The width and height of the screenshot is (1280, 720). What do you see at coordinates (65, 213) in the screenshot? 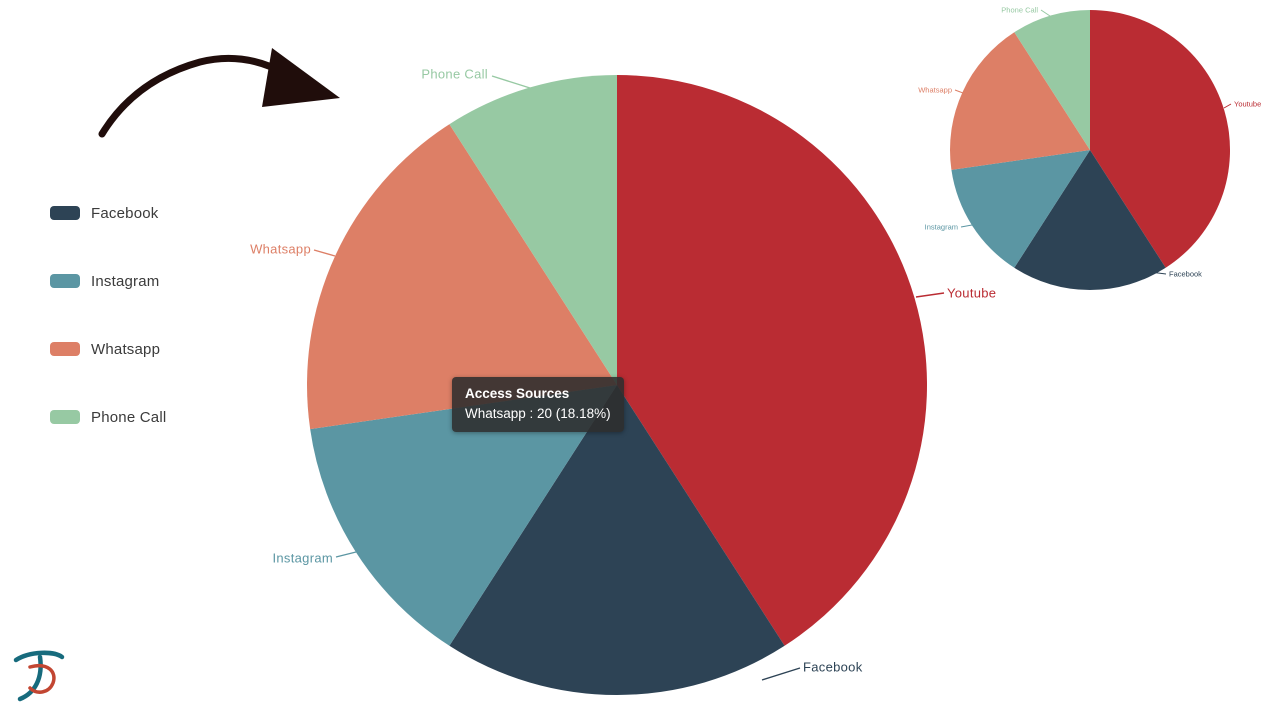
I see `legend-swatch-facebook` at bounding box center [65, 213].